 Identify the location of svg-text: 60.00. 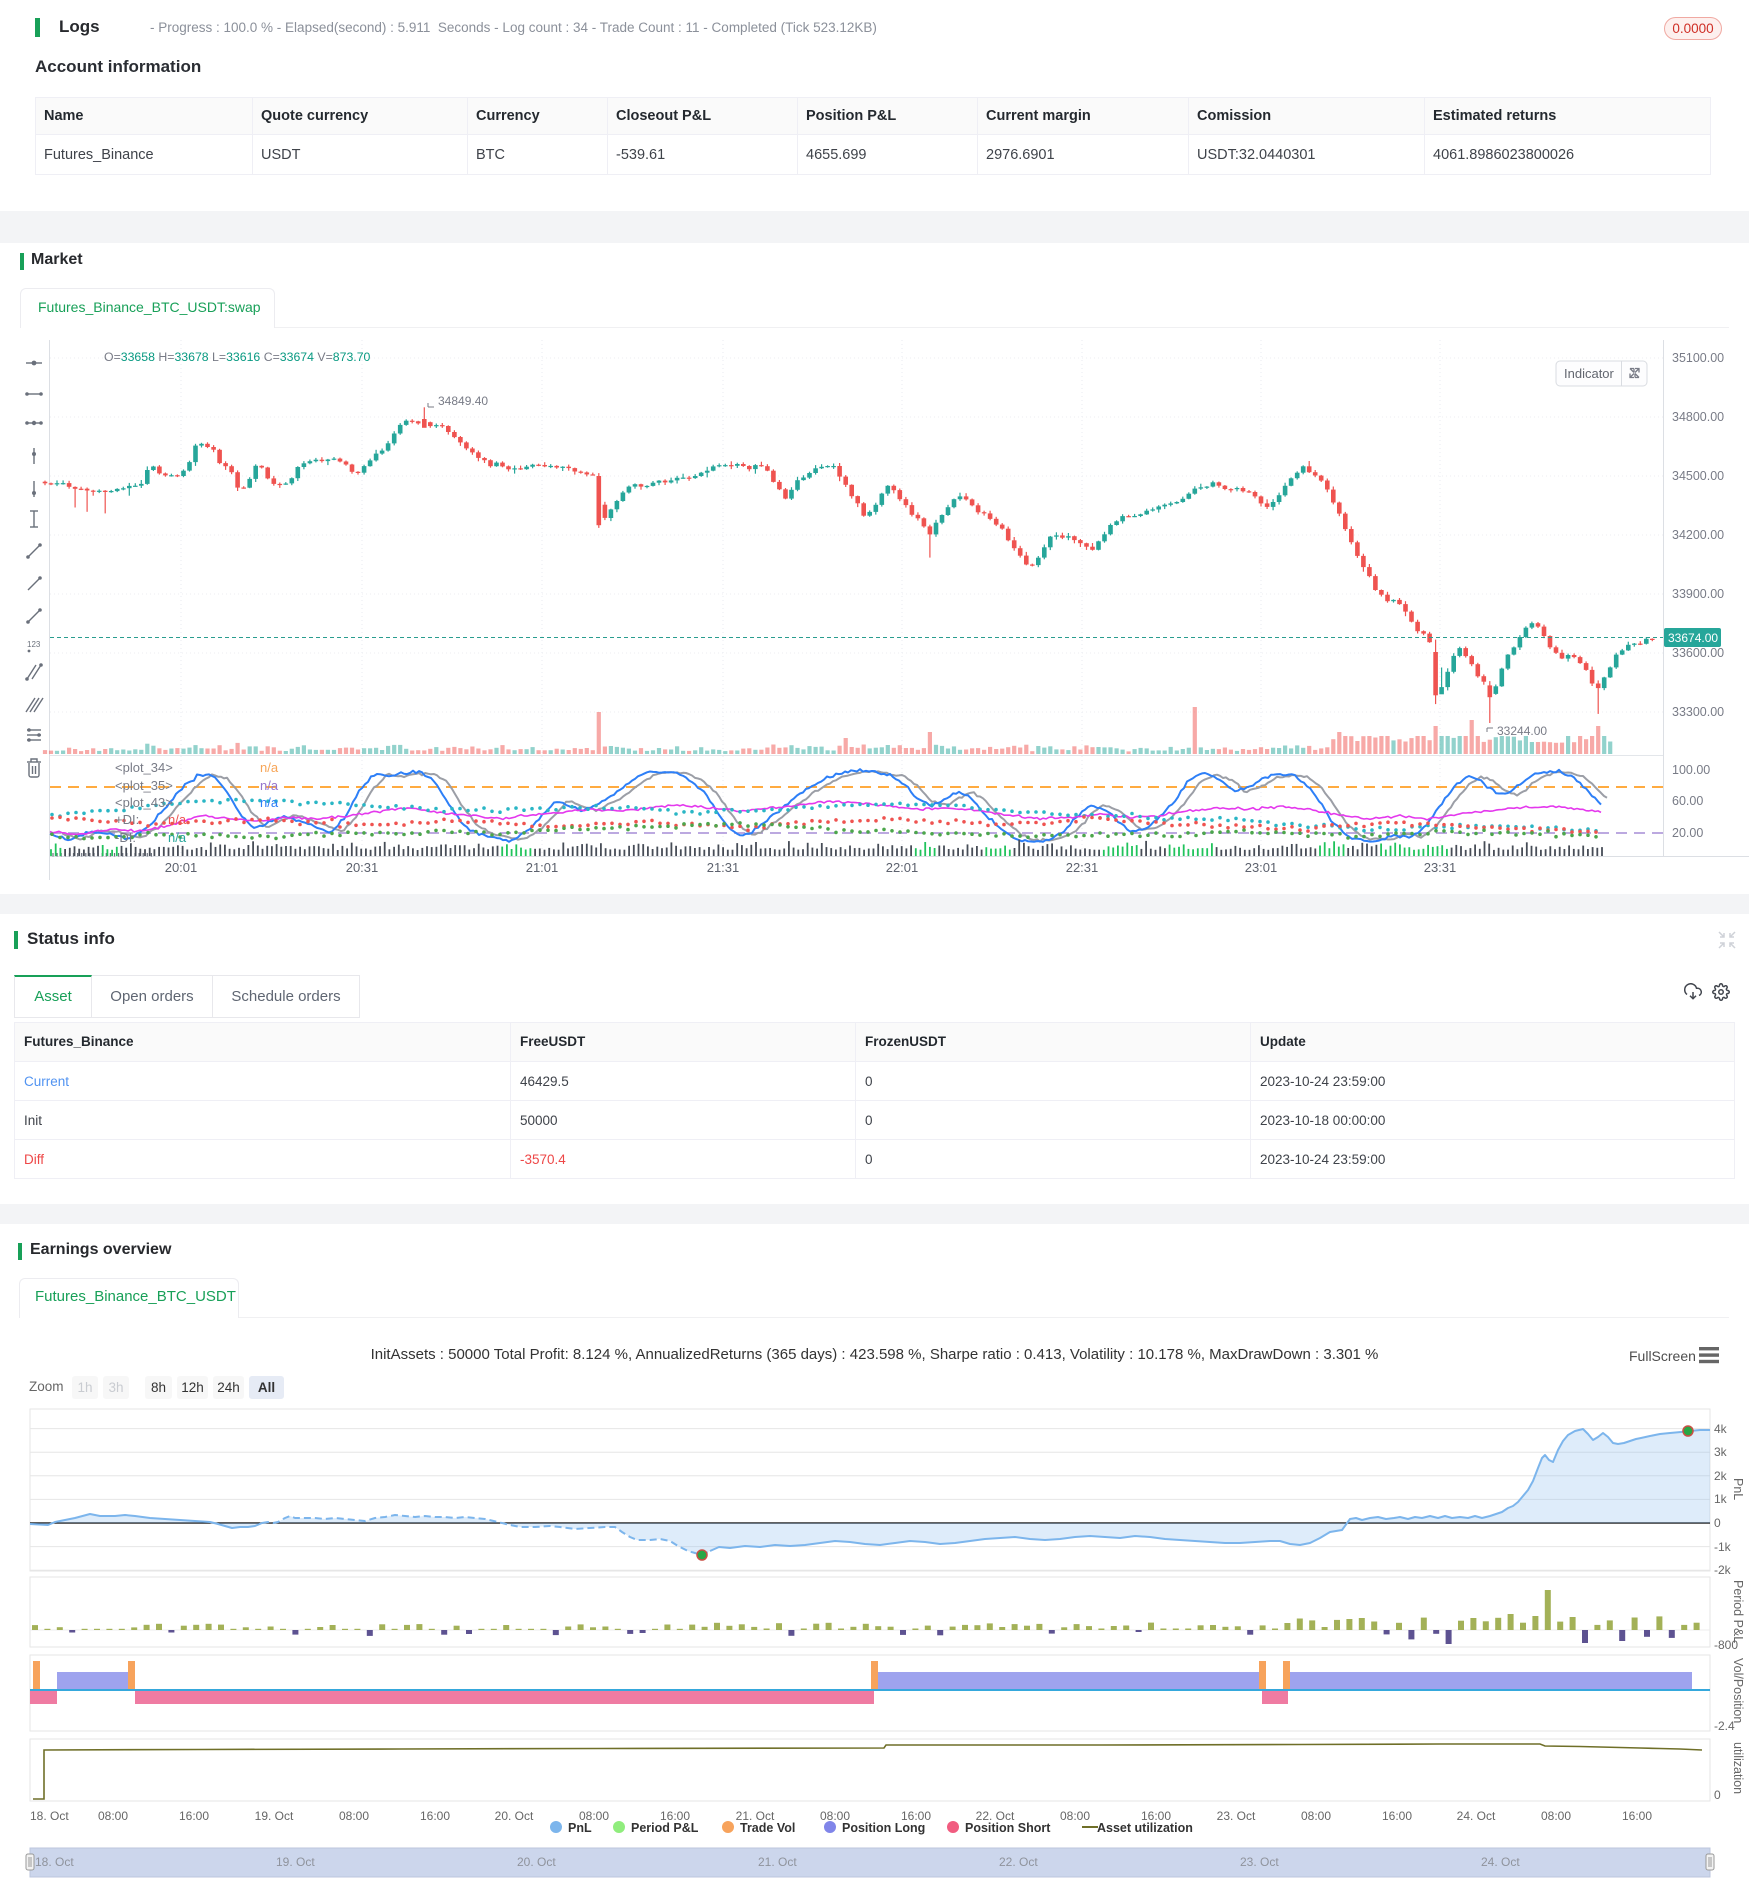
(1687, 801).